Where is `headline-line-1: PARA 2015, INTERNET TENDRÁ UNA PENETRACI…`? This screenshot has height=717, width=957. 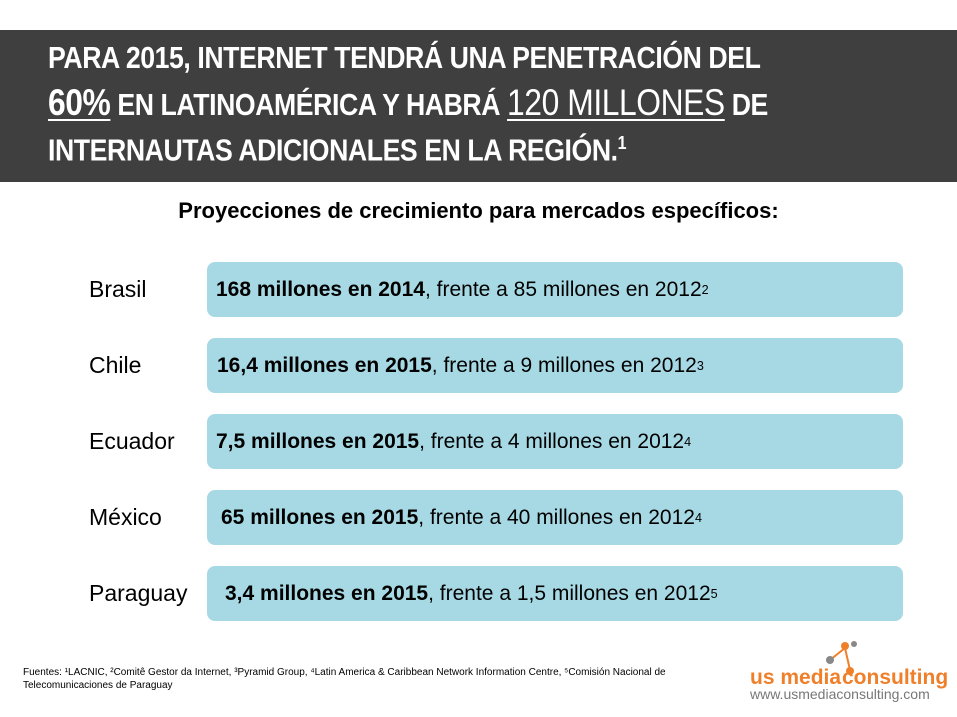
headline-line-1: PARA 2015, INTERNET TENDRÁ UNA PENETRACI… is located at coordinates (404, 57).